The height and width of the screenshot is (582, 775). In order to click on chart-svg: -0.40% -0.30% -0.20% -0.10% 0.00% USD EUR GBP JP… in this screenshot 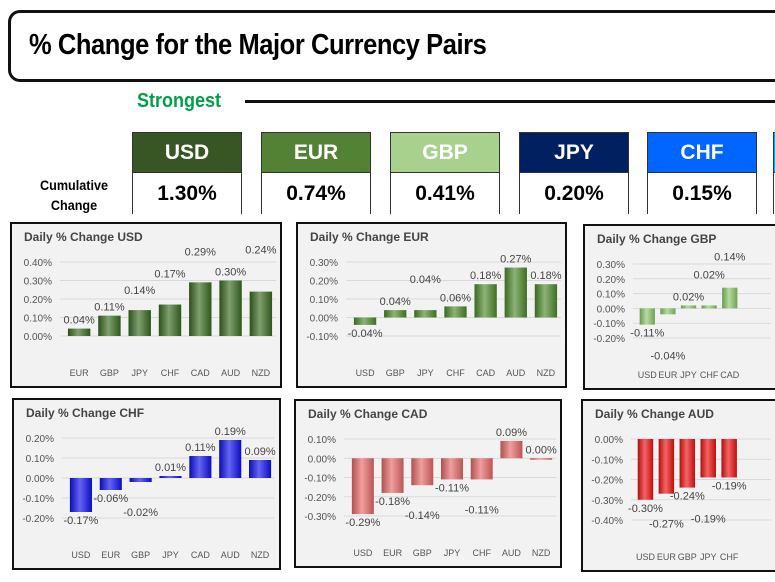, I will do `click(681, 498)`.